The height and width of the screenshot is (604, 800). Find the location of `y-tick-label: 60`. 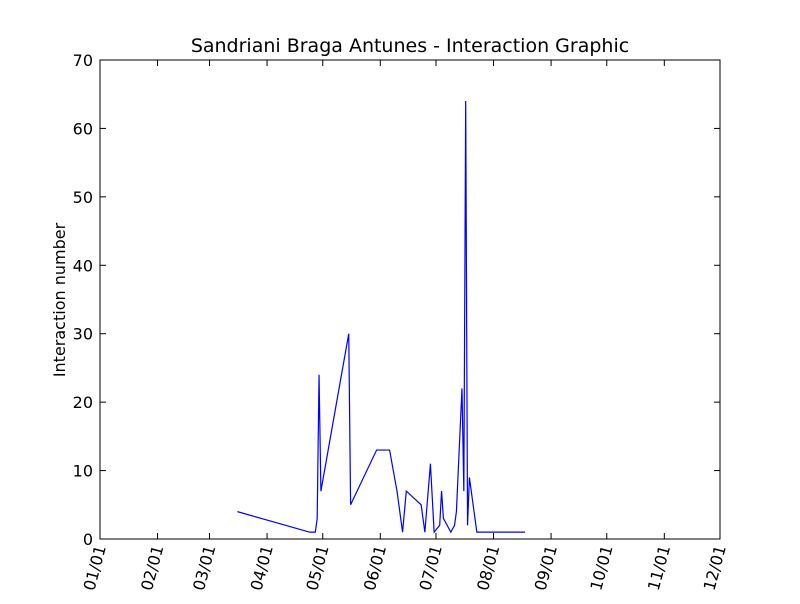

y-tick-label: 60 is located at coordinates (83, 128).